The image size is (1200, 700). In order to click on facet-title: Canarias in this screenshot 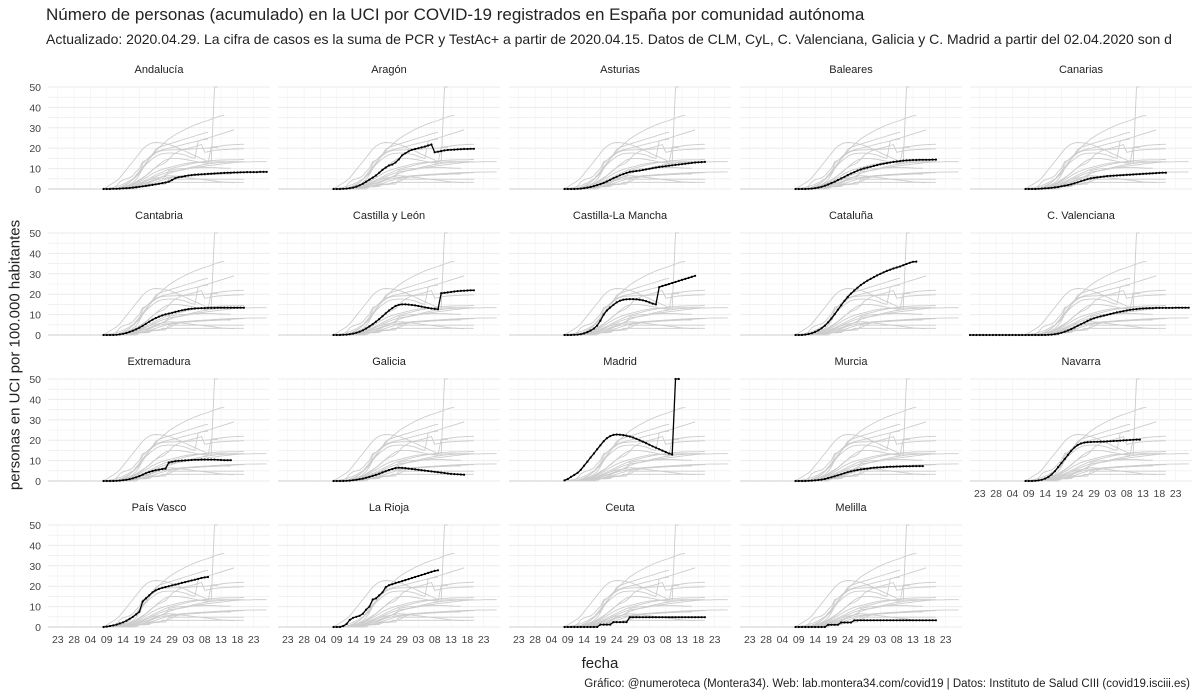, I will do `click(1081, 70)`.